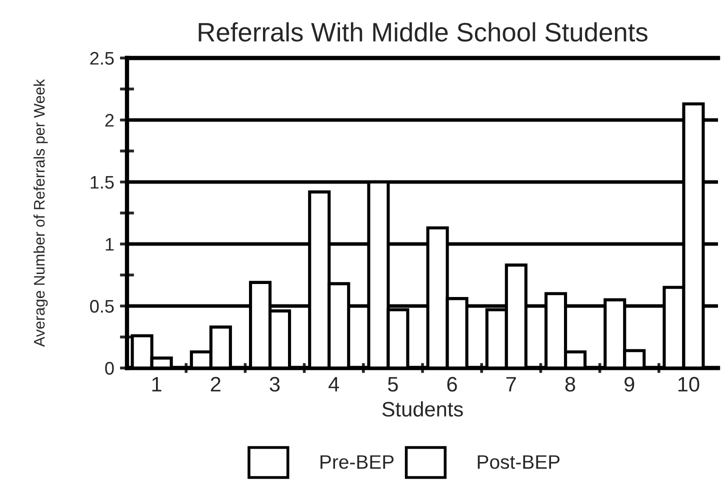  I want to click on y-tick-label: 1, so click(110, 244).